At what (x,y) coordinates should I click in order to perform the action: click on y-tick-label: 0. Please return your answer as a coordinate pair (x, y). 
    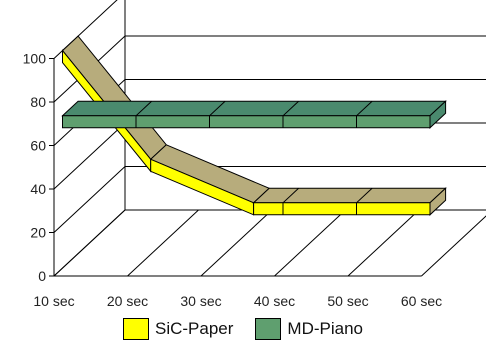
    Looking at the image, I should click on (42, 276).